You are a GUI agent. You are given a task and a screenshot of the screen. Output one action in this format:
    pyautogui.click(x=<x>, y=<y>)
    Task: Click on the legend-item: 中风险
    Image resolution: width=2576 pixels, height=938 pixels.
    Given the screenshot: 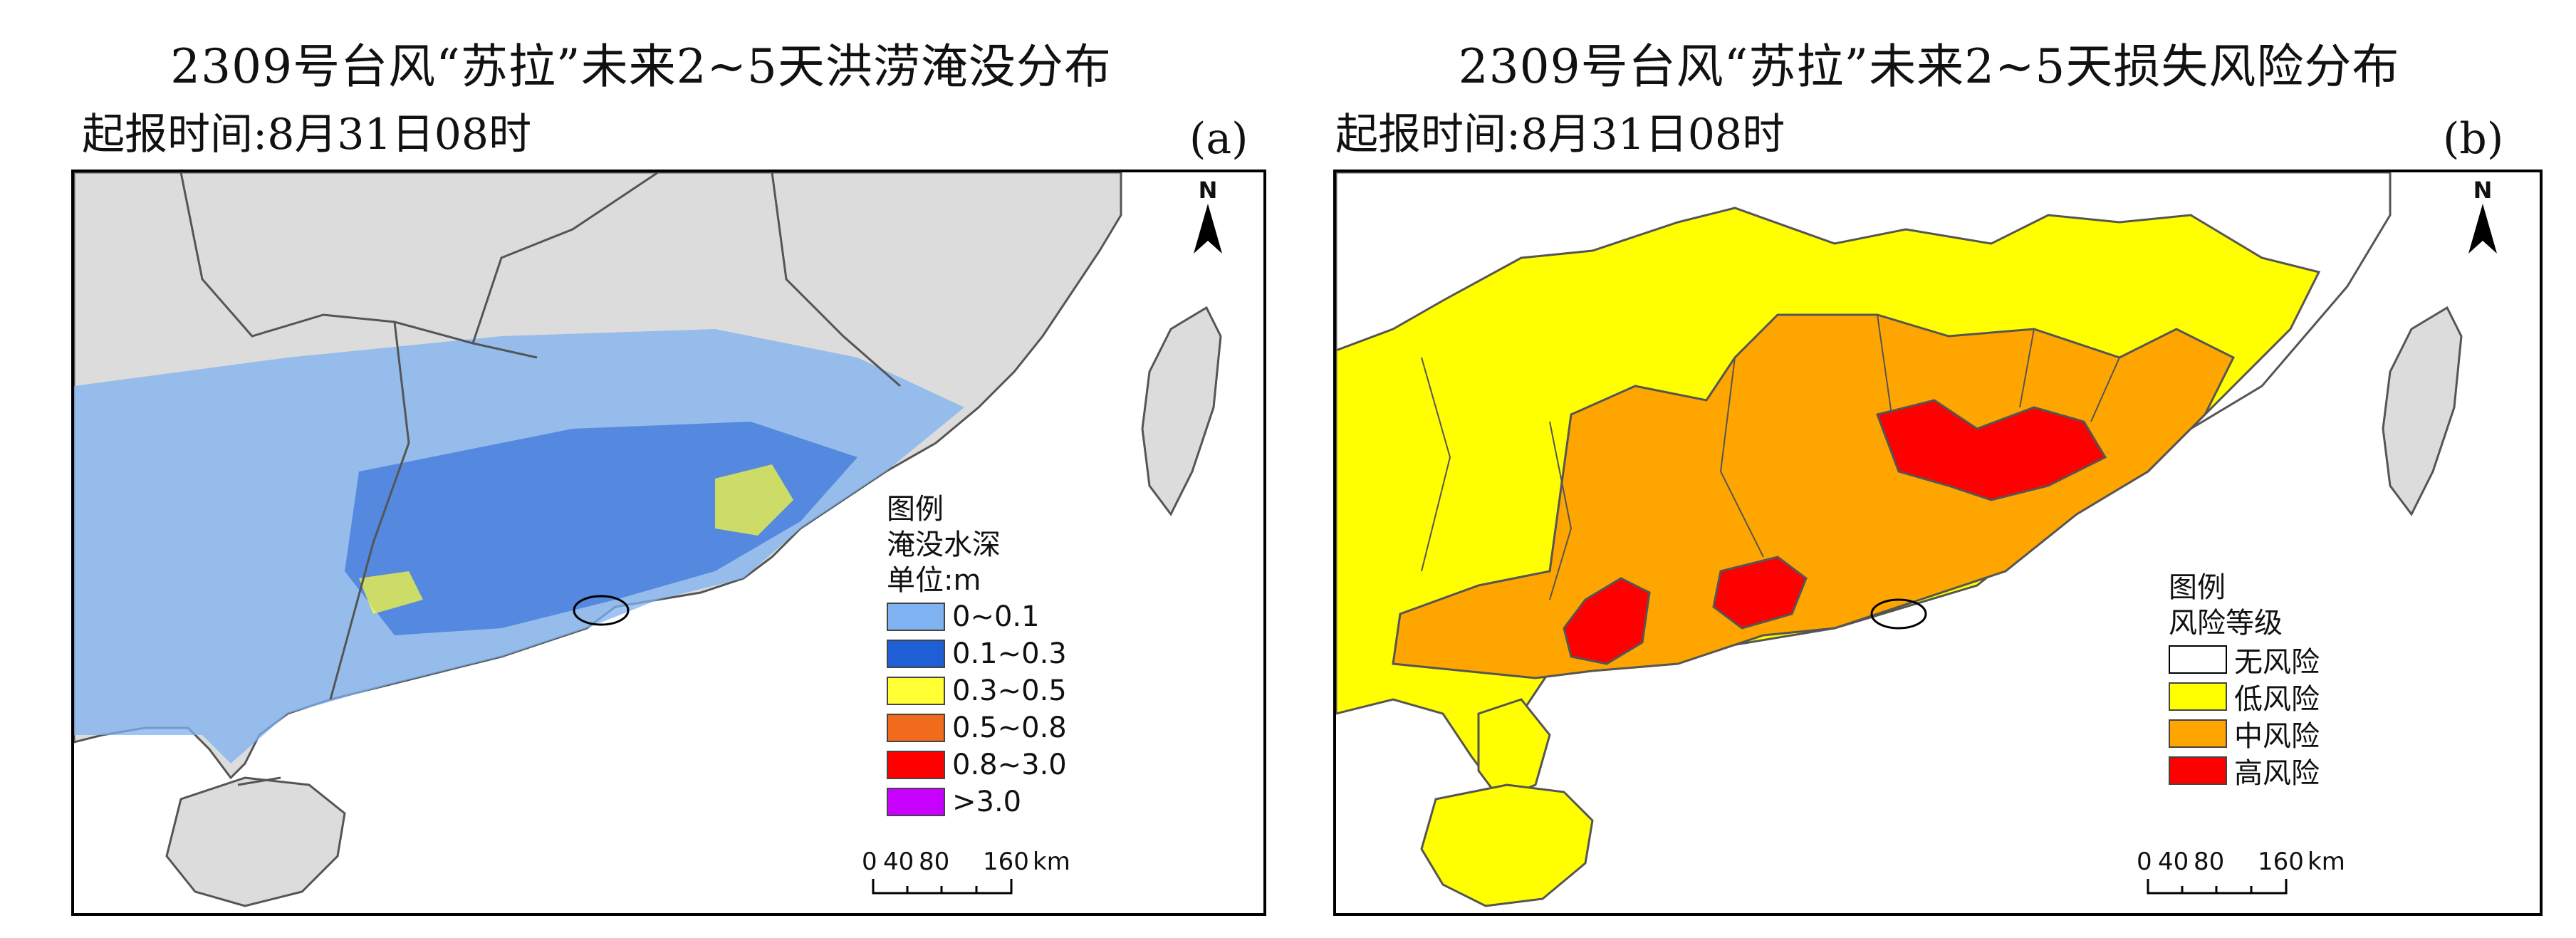 What is the action you would take?
    pyautogui.click(x=2290, y=734)
    